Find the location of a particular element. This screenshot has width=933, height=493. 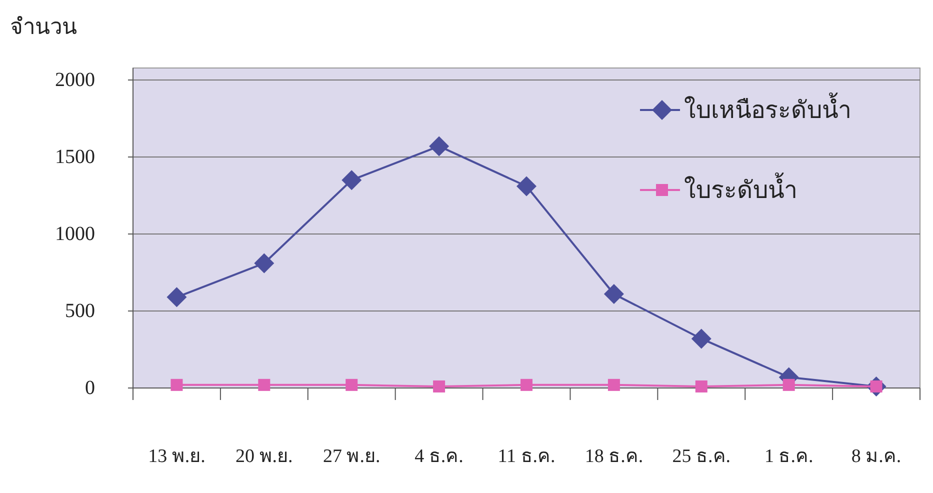

x-tick-label: 13 พ.ย. is located at coordinates (177, 456).